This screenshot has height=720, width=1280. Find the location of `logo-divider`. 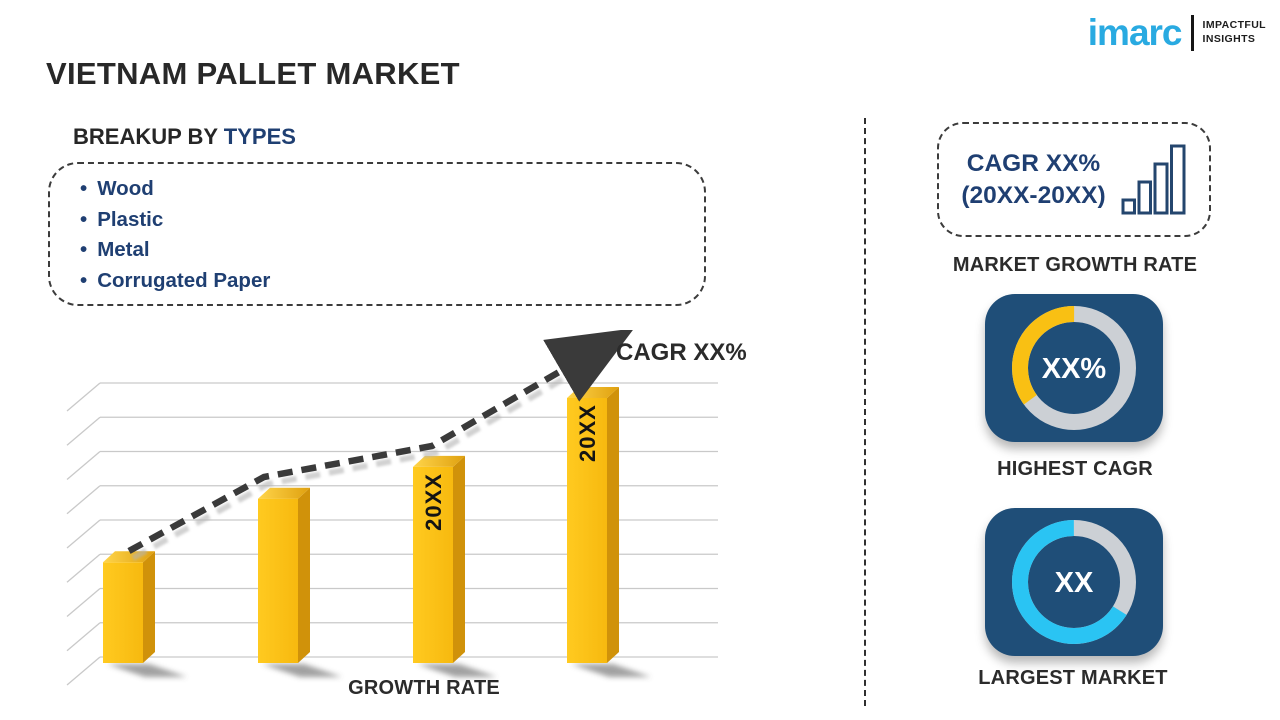

logo-divider is located at coordinates (1192, 32).